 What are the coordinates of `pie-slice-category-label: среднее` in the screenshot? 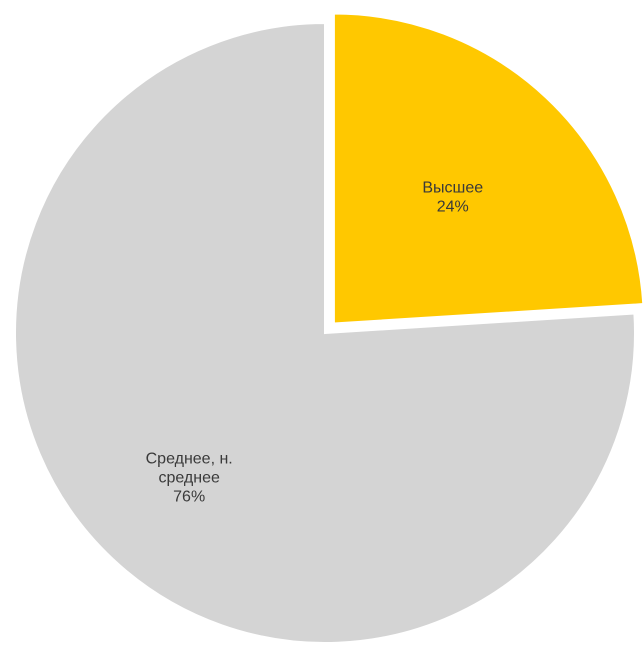 It's located at (189, 478).